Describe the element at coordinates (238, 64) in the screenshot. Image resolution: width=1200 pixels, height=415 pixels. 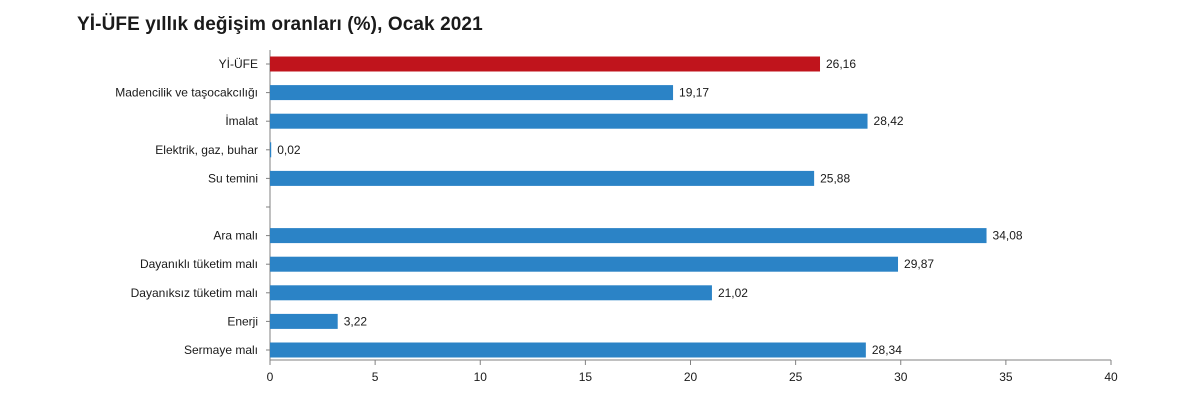
I see `category-label: Yİ-ÜFE` at that location.